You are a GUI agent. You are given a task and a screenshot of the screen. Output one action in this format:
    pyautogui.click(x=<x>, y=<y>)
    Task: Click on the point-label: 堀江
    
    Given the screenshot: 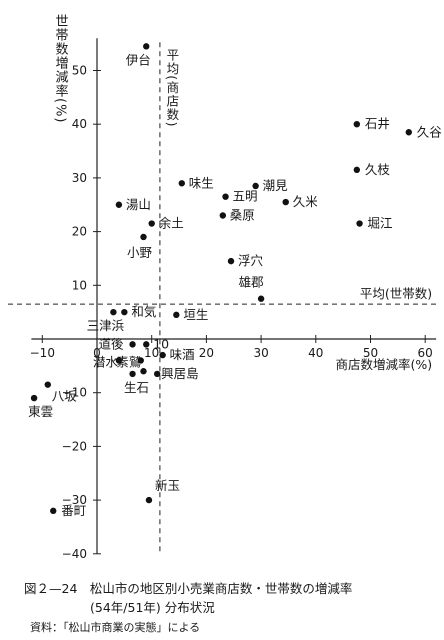 What is the action you would take?
    pyautogui.click(x=380, y=223)
    